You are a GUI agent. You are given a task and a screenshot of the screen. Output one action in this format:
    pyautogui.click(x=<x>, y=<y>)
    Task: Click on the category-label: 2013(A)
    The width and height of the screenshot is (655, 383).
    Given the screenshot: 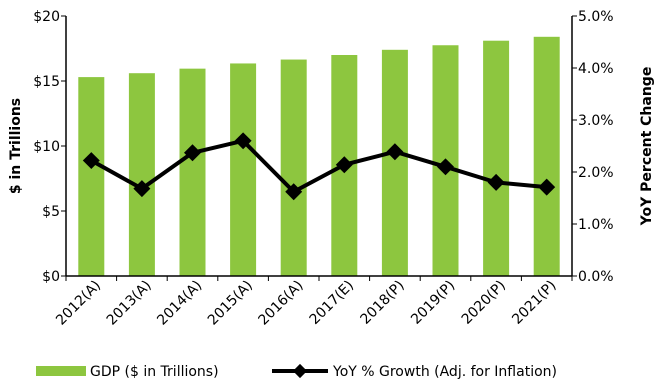 What is the action you would take?
    pyautogui.click(x=129, y=303)
    